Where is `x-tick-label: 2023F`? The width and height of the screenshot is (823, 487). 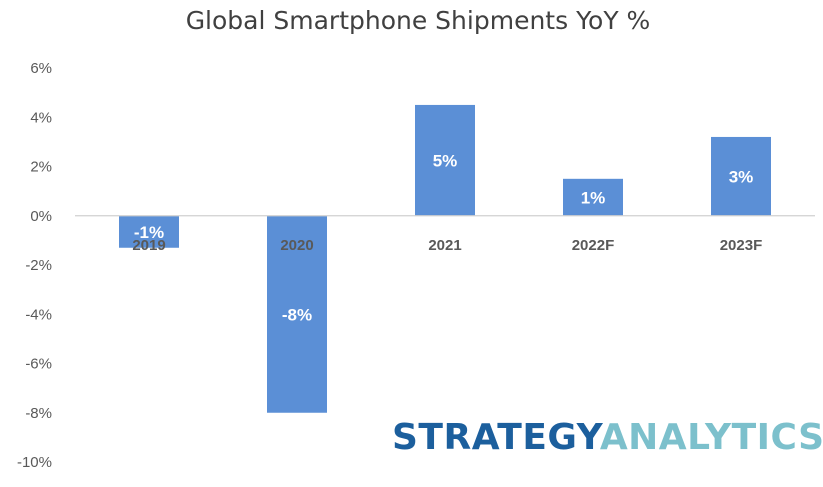 x-tick-label: 2023F is located at coordinates (741, 245).